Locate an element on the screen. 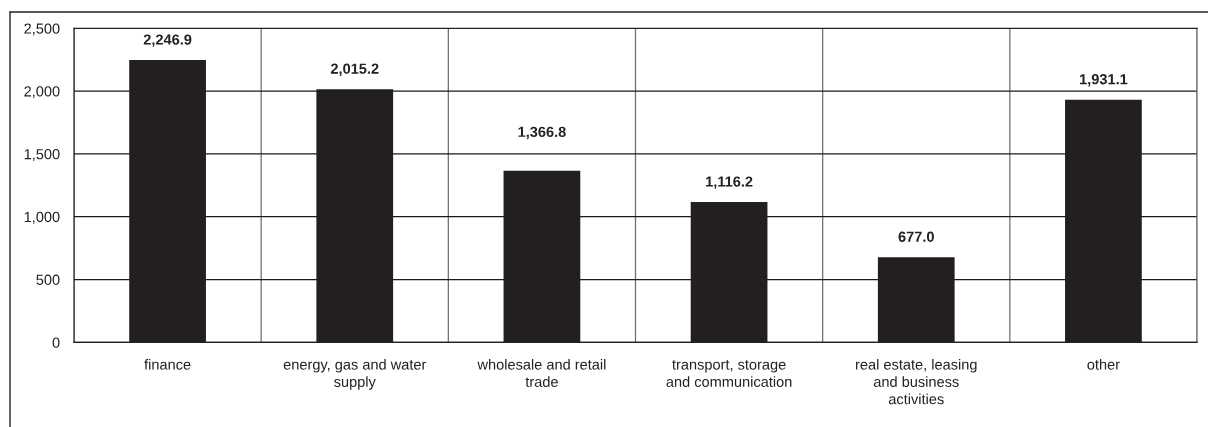 The width and height of the screenshot is (1208, 427). y-tick-label: 1,000 is located at coordinates (42, 217).